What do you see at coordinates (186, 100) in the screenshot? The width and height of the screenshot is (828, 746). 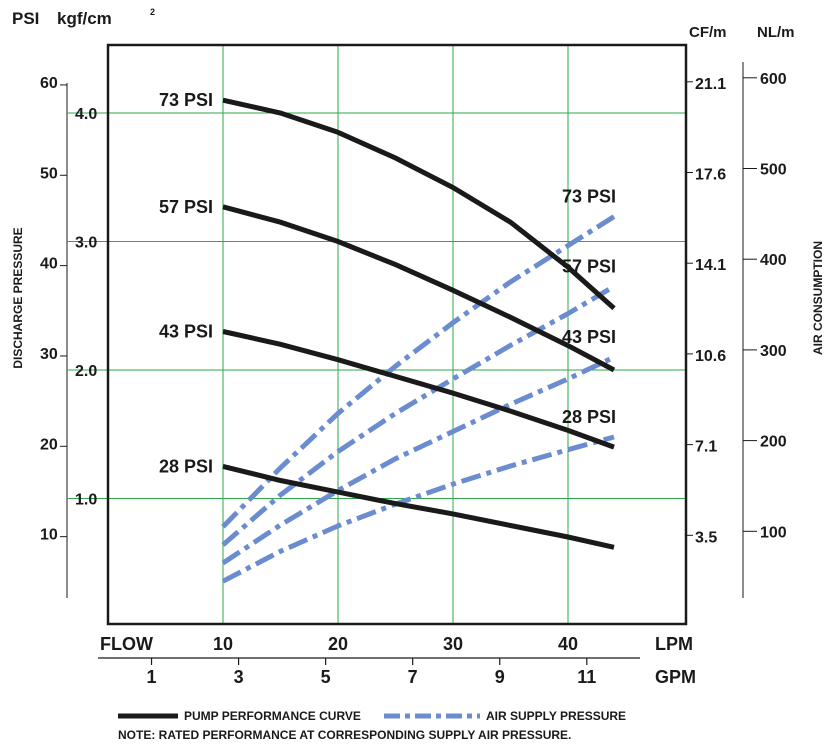 I see `pump-curve-label: 73 PSI` at bounding box center [186, 100].